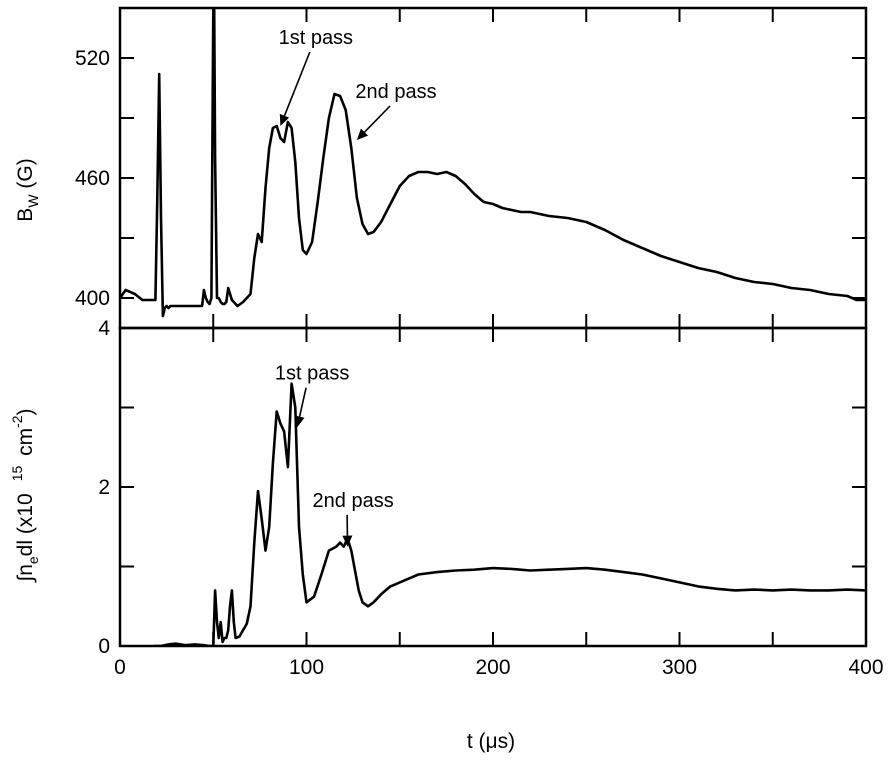  I want to click on bottom-y-tick-label: 4, so click(104, 328).